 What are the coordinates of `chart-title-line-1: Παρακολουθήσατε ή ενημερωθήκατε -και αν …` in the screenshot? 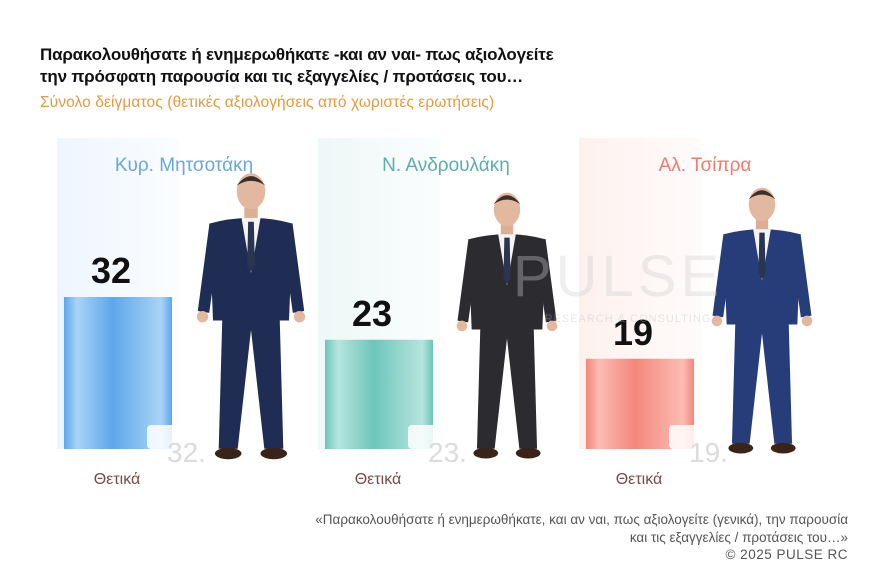 It's located at (297, 54).